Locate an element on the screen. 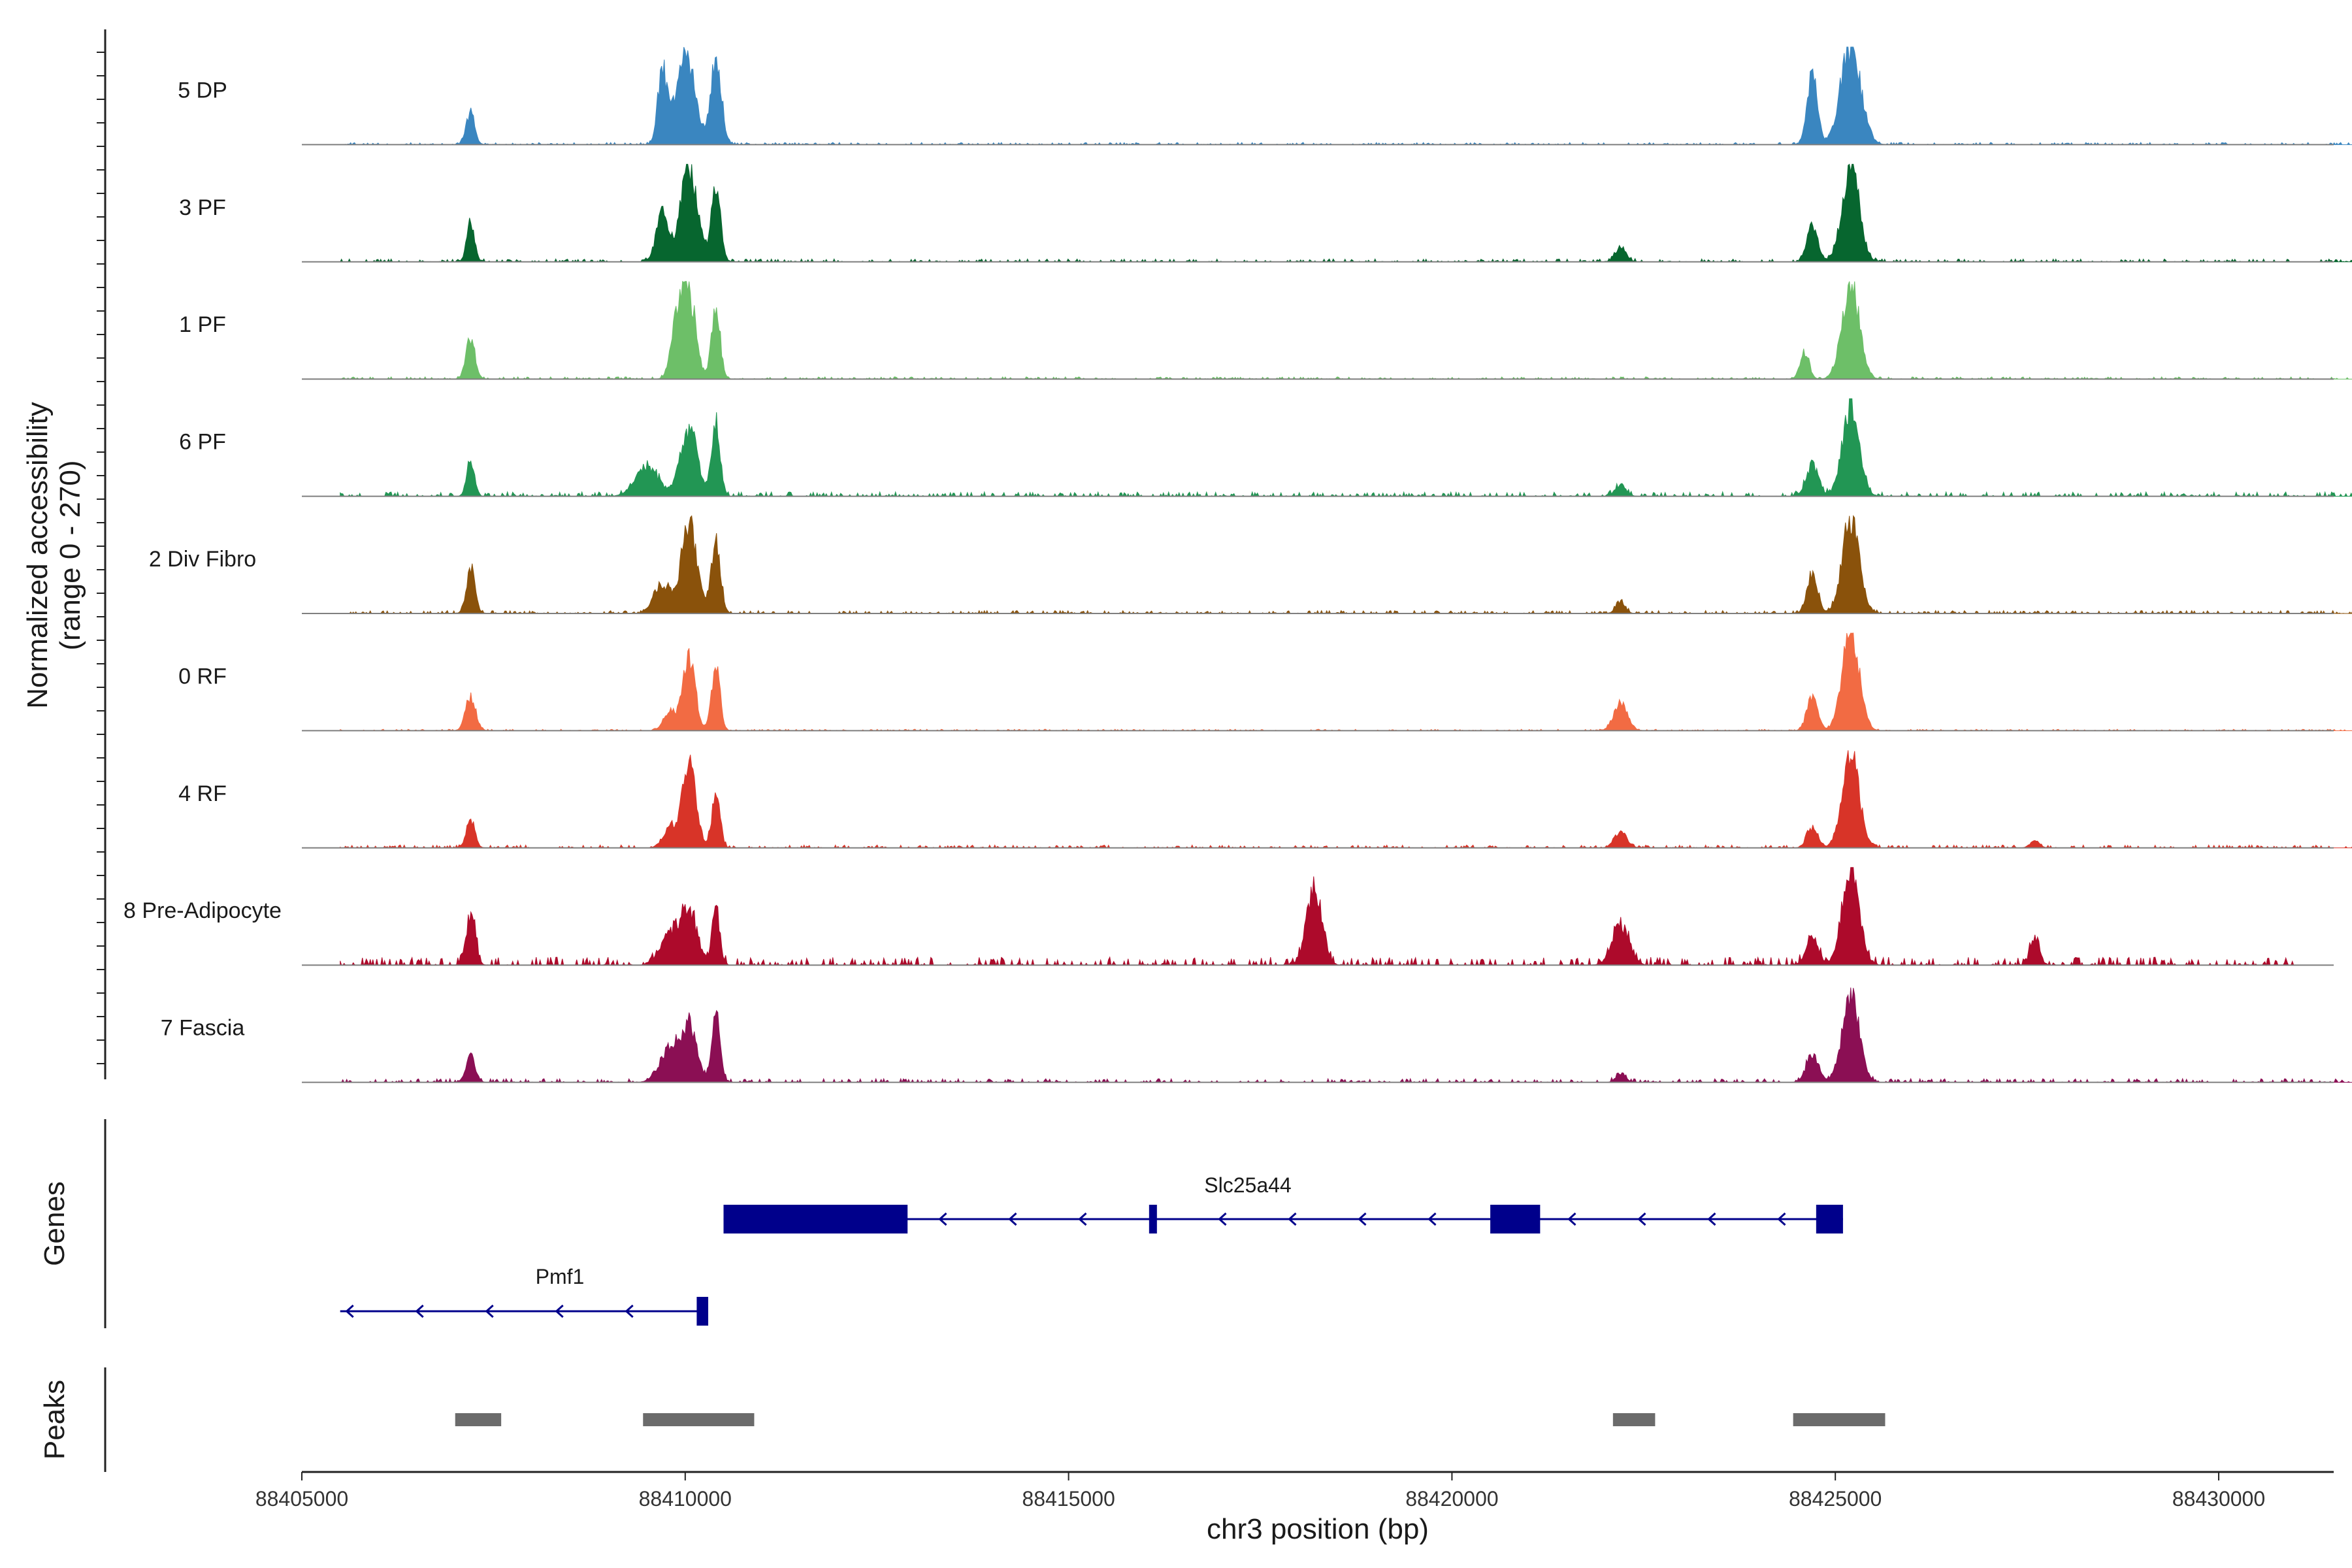 Image resolution: width=2352 pixels, height=1568 pixels. track-4-rf: 4 RF is located at coordinates (1265, 799).